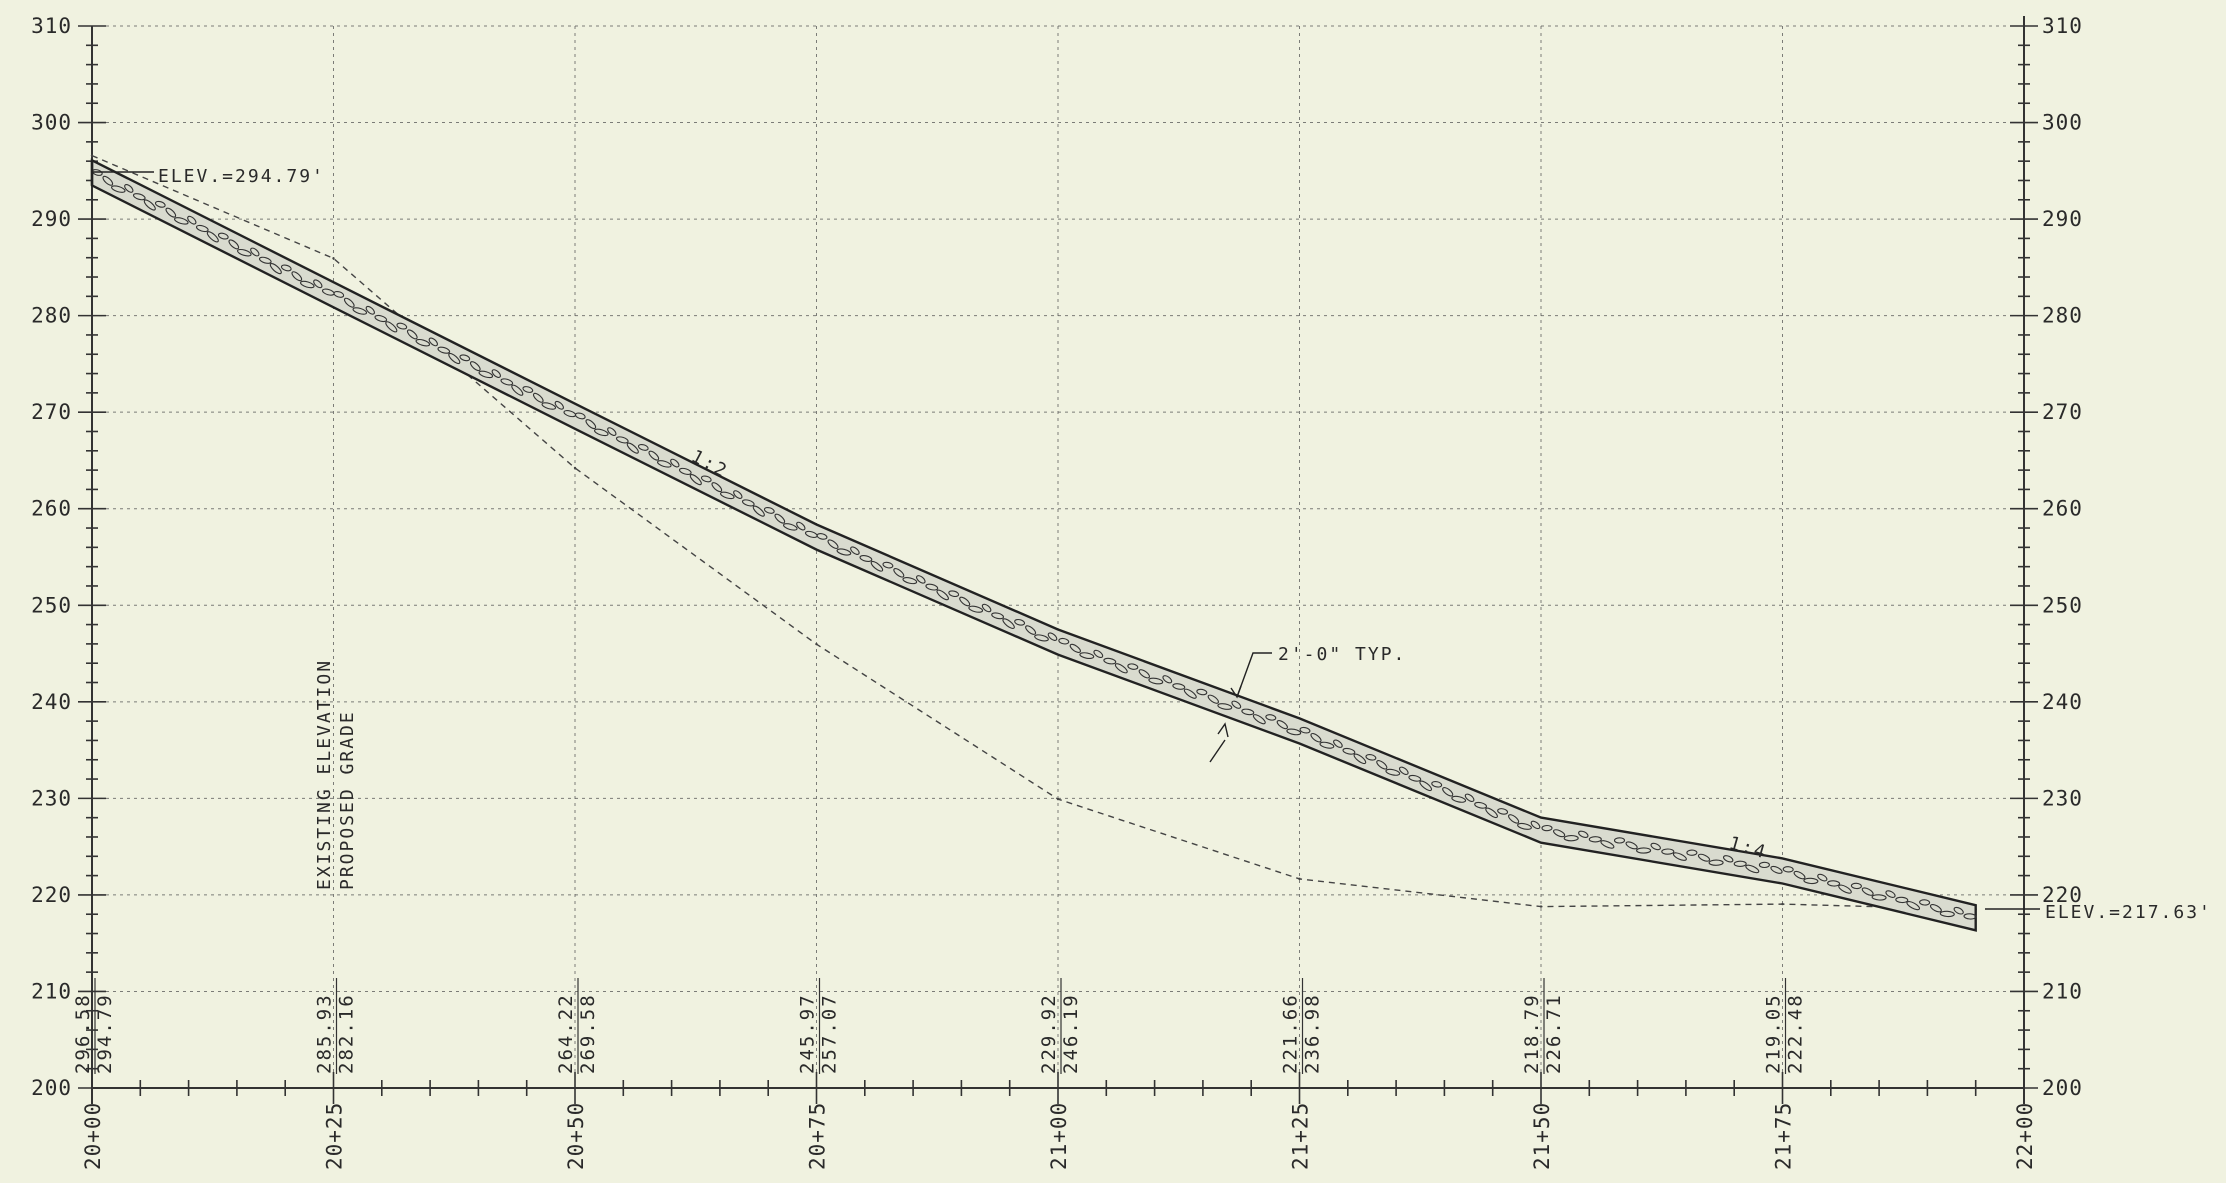 This screenshot has height=1183, width=2226. What do you see at coordinates (1071, 1033) in the screenshot?
I see `proposed-elevation-value: 246.19` at bounding box center [1071, 1033].